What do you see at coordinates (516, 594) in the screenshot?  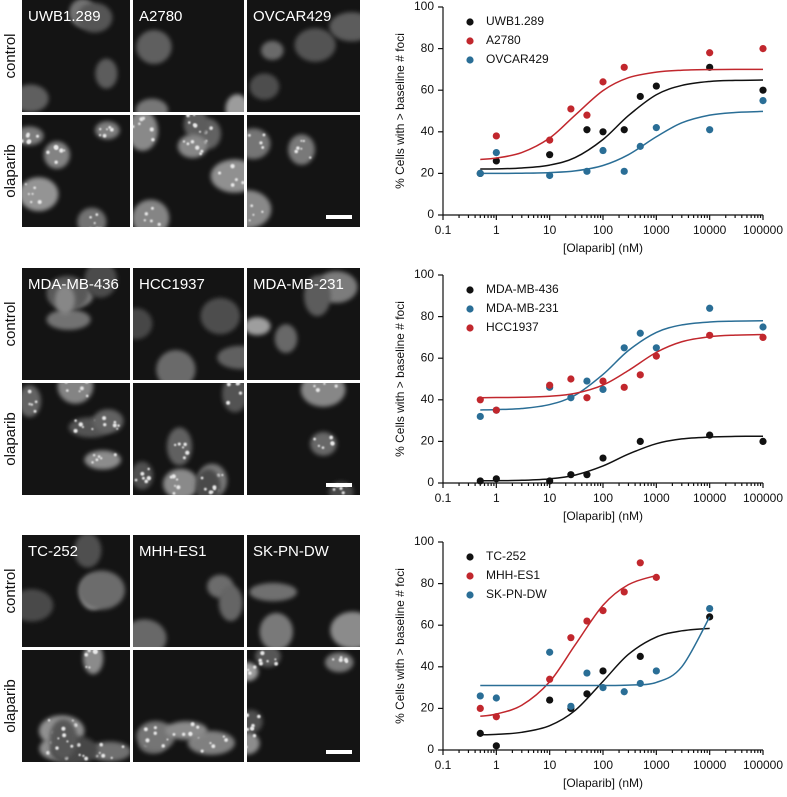 I see `legend-label: SK-PN-DW` at bounding box center [516, 594].